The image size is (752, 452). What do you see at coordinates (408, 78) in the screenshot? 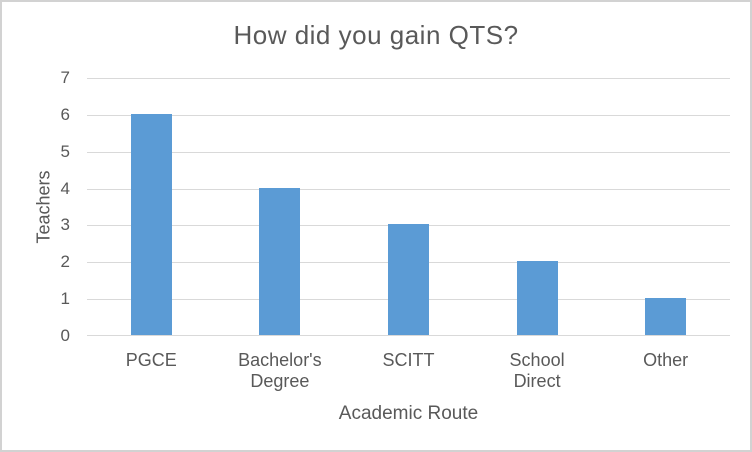
I see `gridline-y7` at bounding box center [408, 78].